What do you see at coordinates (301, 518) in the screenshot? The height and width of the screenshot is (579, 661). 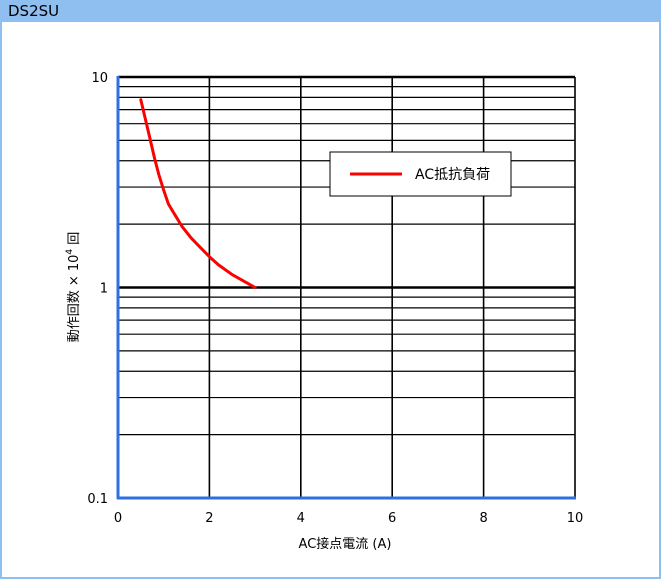 I see `x-tick-label: 4` at bounding box center [301, 518].